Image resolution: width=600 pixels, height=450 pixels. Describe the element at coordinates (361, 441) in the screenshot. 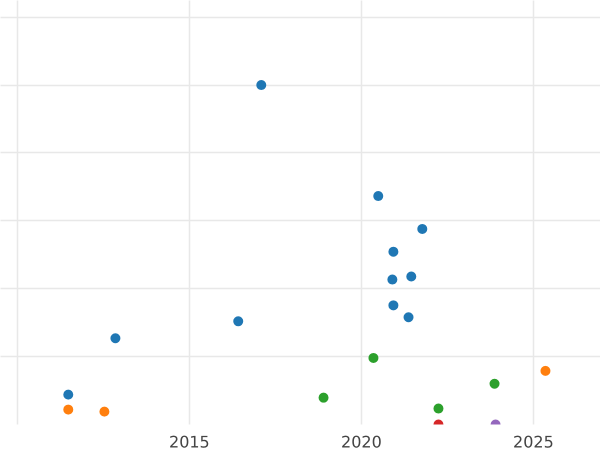

I see `x-tick-label: 2020` at that location.